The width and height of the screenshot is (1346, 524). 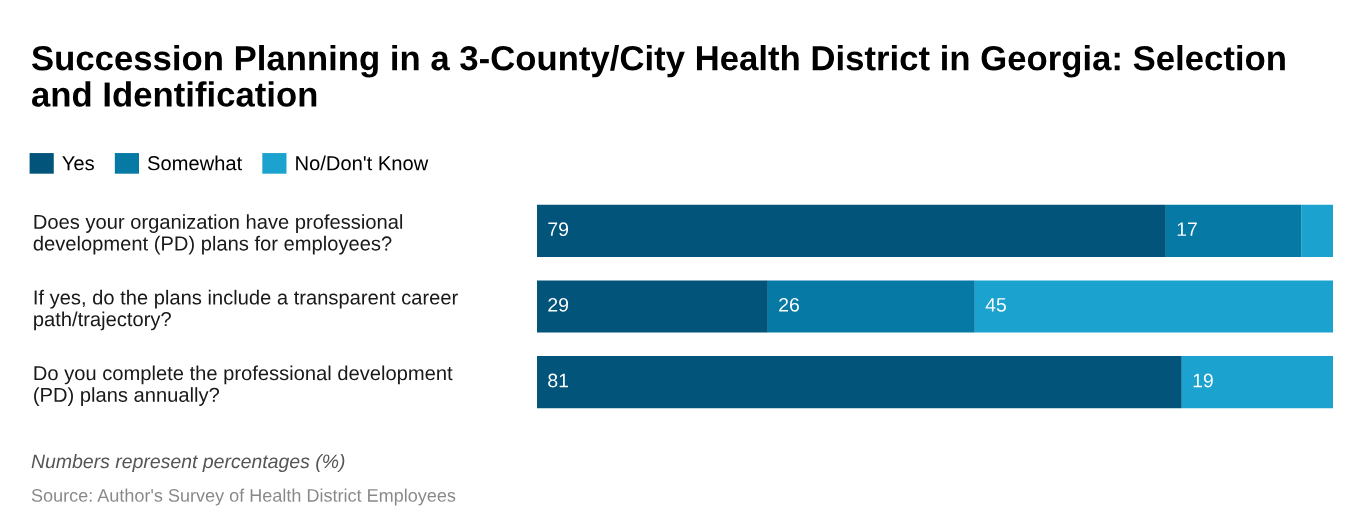 I want to click on chart-title: Succession Planning in a 3-County/City Health District in Georgia: Selection and Identification, so click(x=658, y=76).